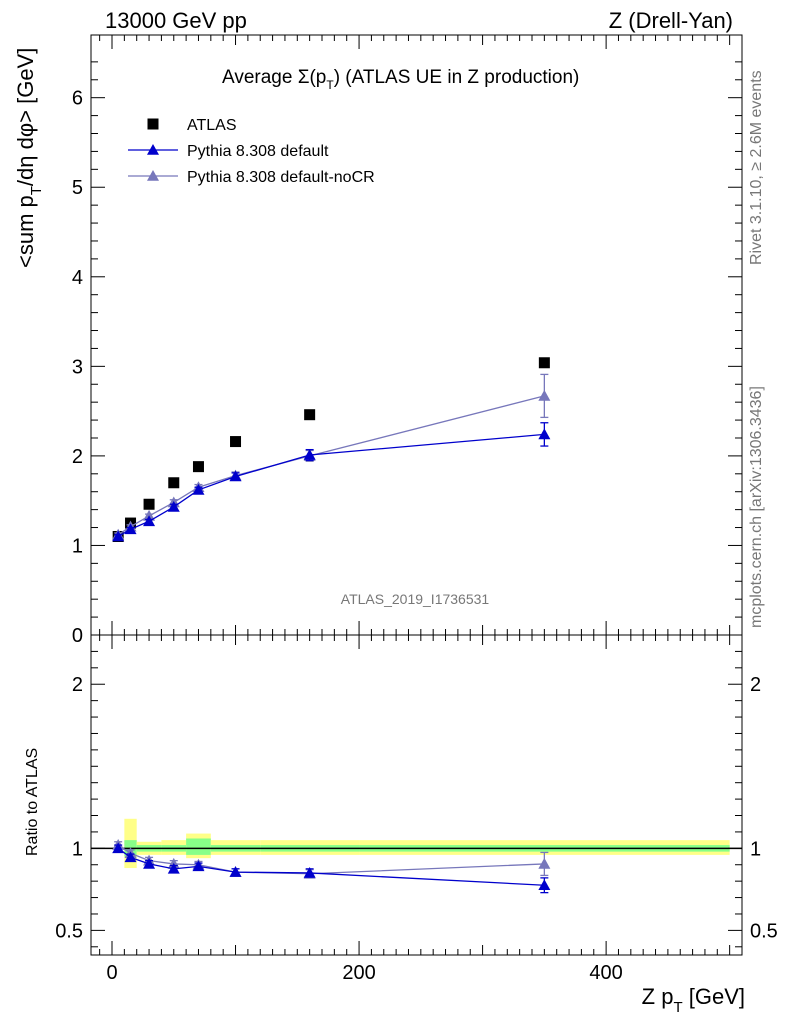 This screenshot has height=1024, width=786. Describe the element at coordinates (400, 79) in the screenshot. I see `chart-title: Average Σ(pT) (ATLAS UE in Z production)` at that location.